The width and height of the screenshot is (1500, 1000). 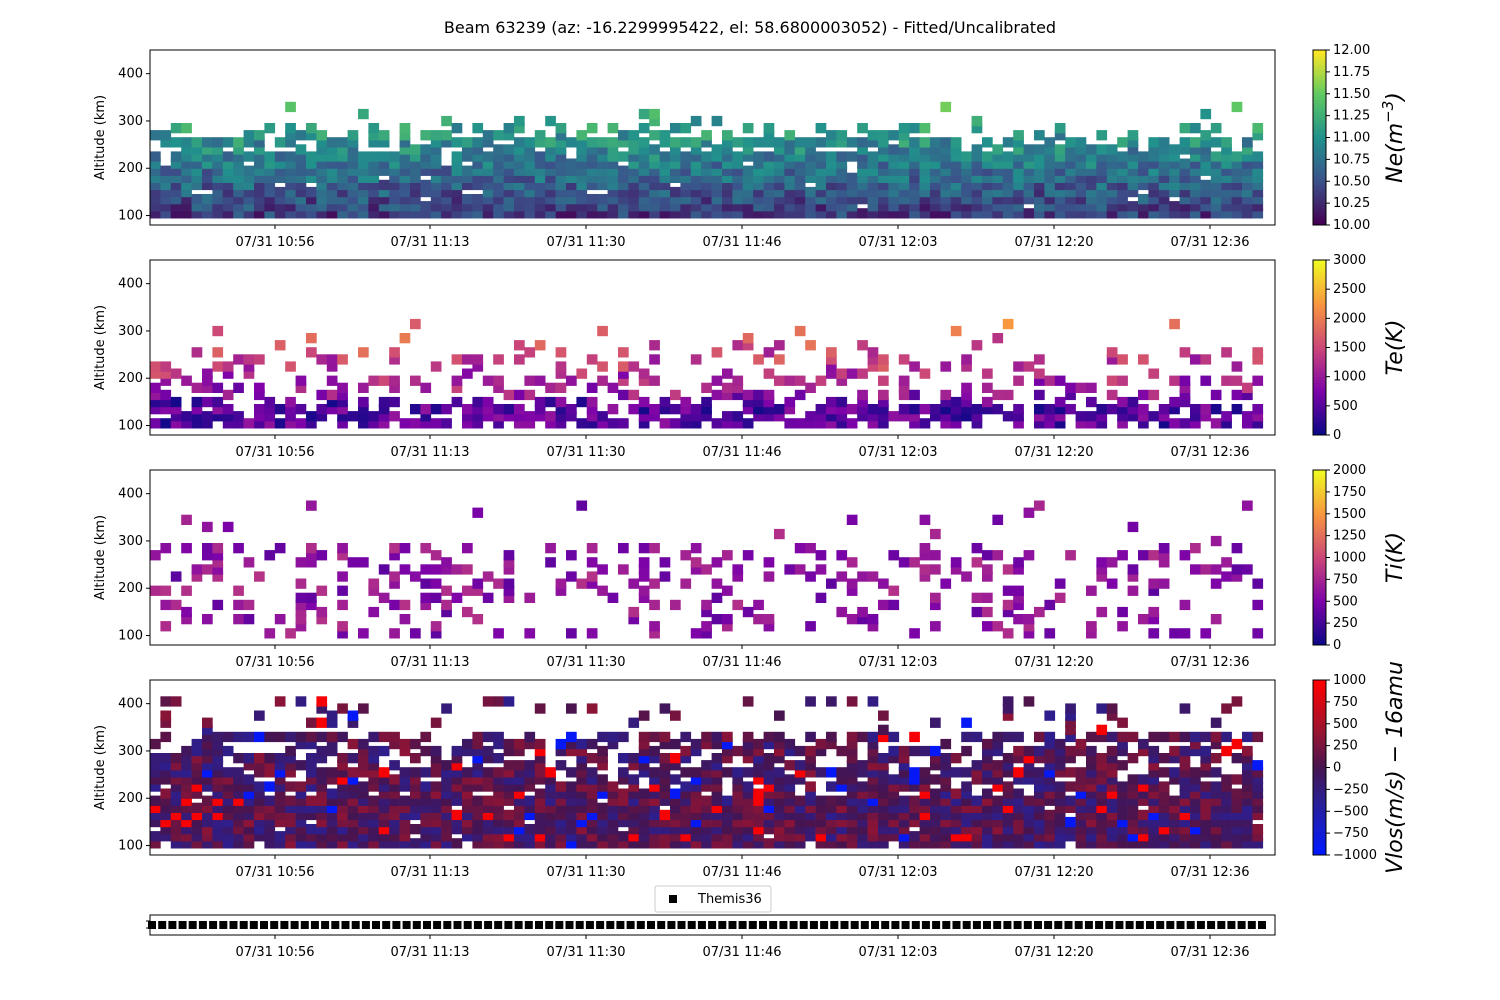 I want to click on x-tick-label: 07/31 12:20, so click(x=1053, y=242).